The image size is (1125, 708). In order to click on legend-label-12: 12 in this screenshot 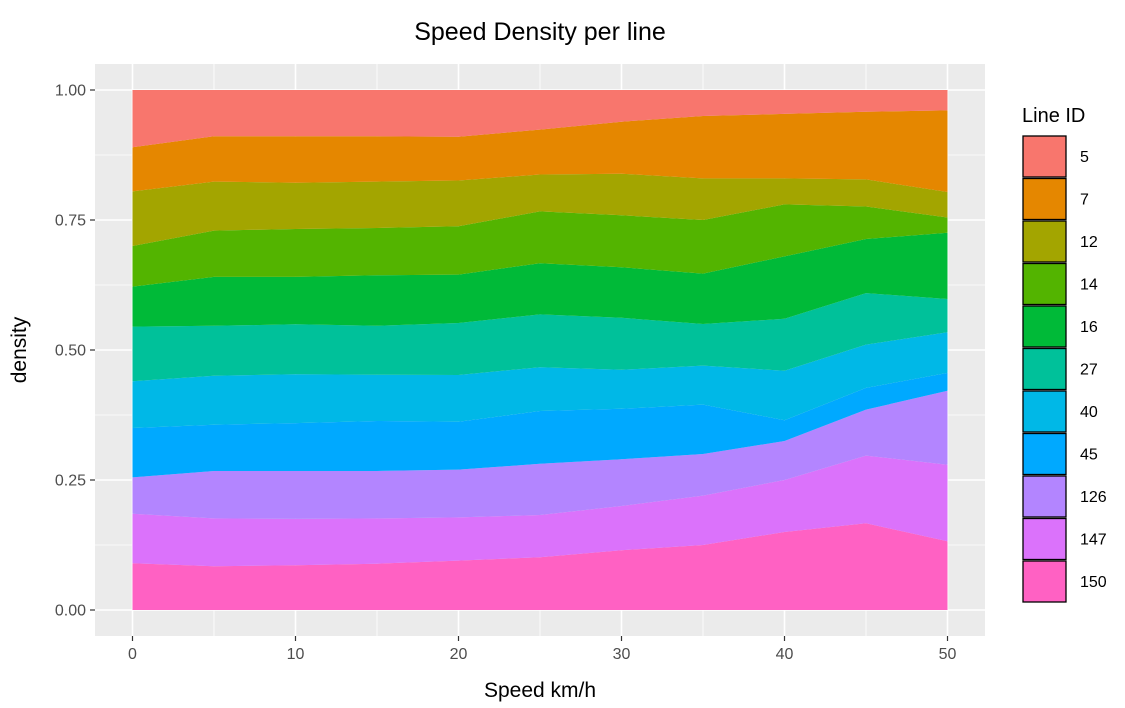, I will do `click(1089, 242)`.